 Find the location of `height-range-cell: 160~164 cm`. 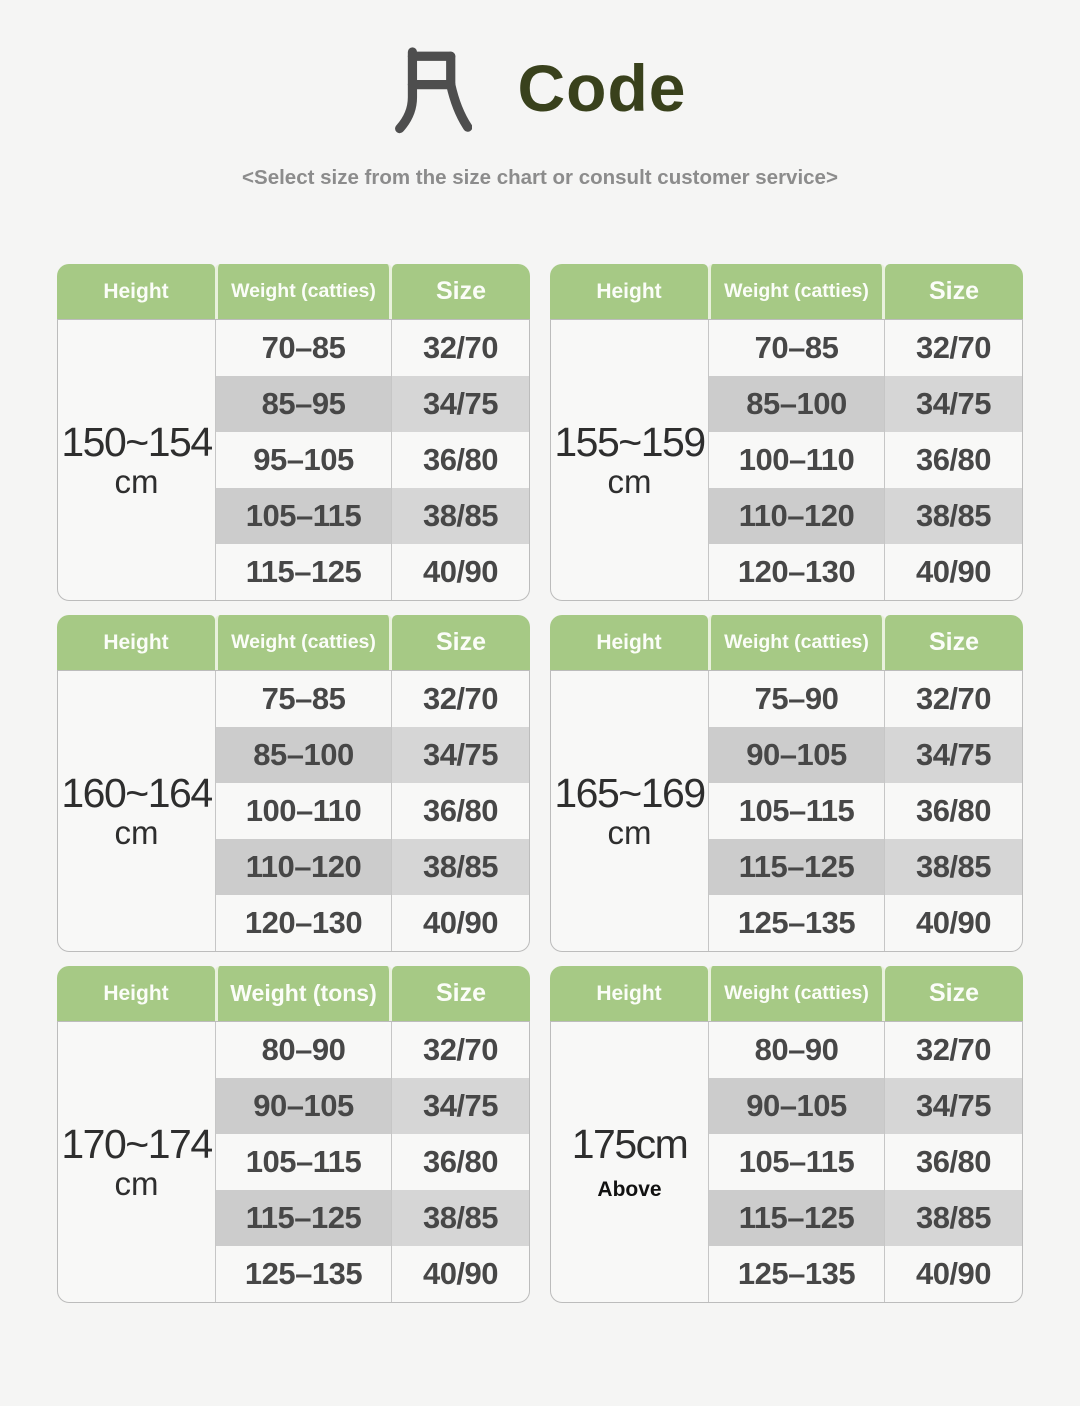

height-range-cell: 160~164 cm is located at coordinates (137, 811).